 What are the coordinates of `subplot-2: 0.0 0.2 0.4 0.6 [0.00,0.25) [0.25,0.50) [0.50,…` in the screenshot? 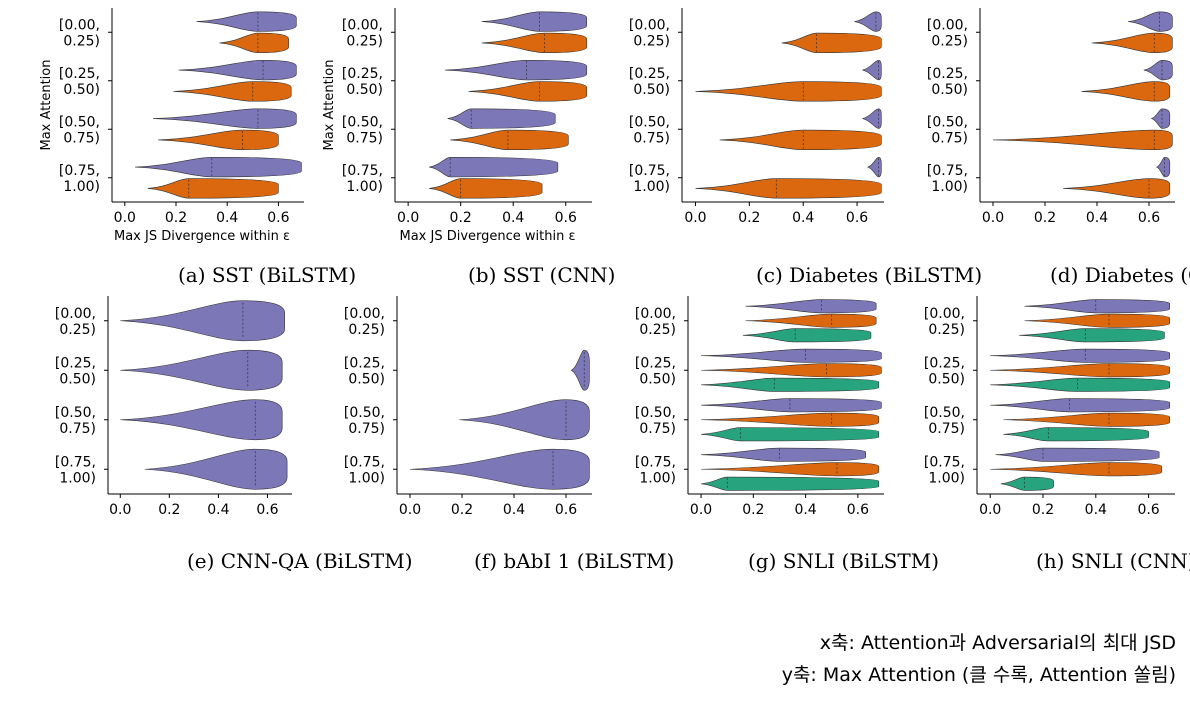 It's located at (468, 147).